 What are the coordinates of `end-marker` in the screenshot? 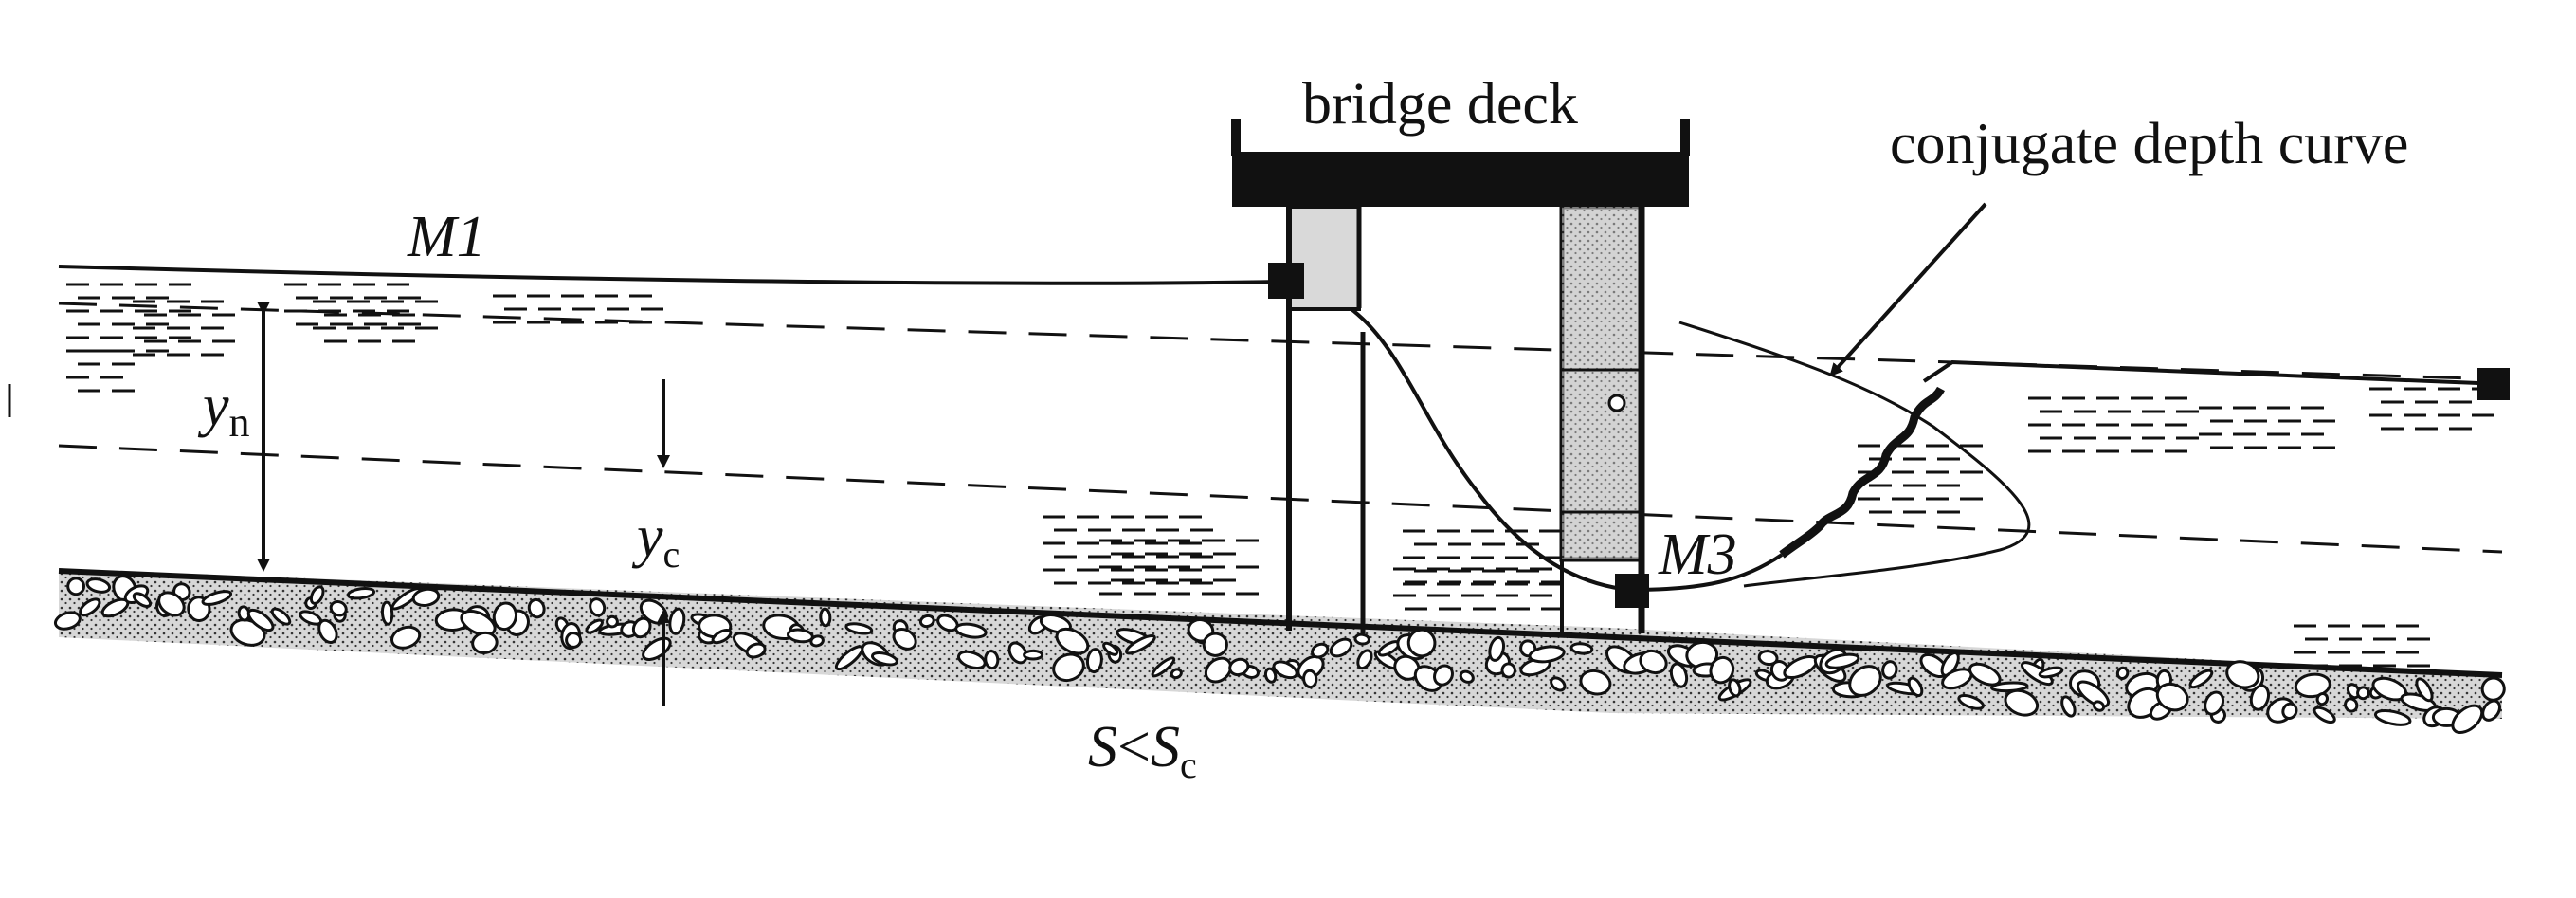 It's located at (2493, 384).